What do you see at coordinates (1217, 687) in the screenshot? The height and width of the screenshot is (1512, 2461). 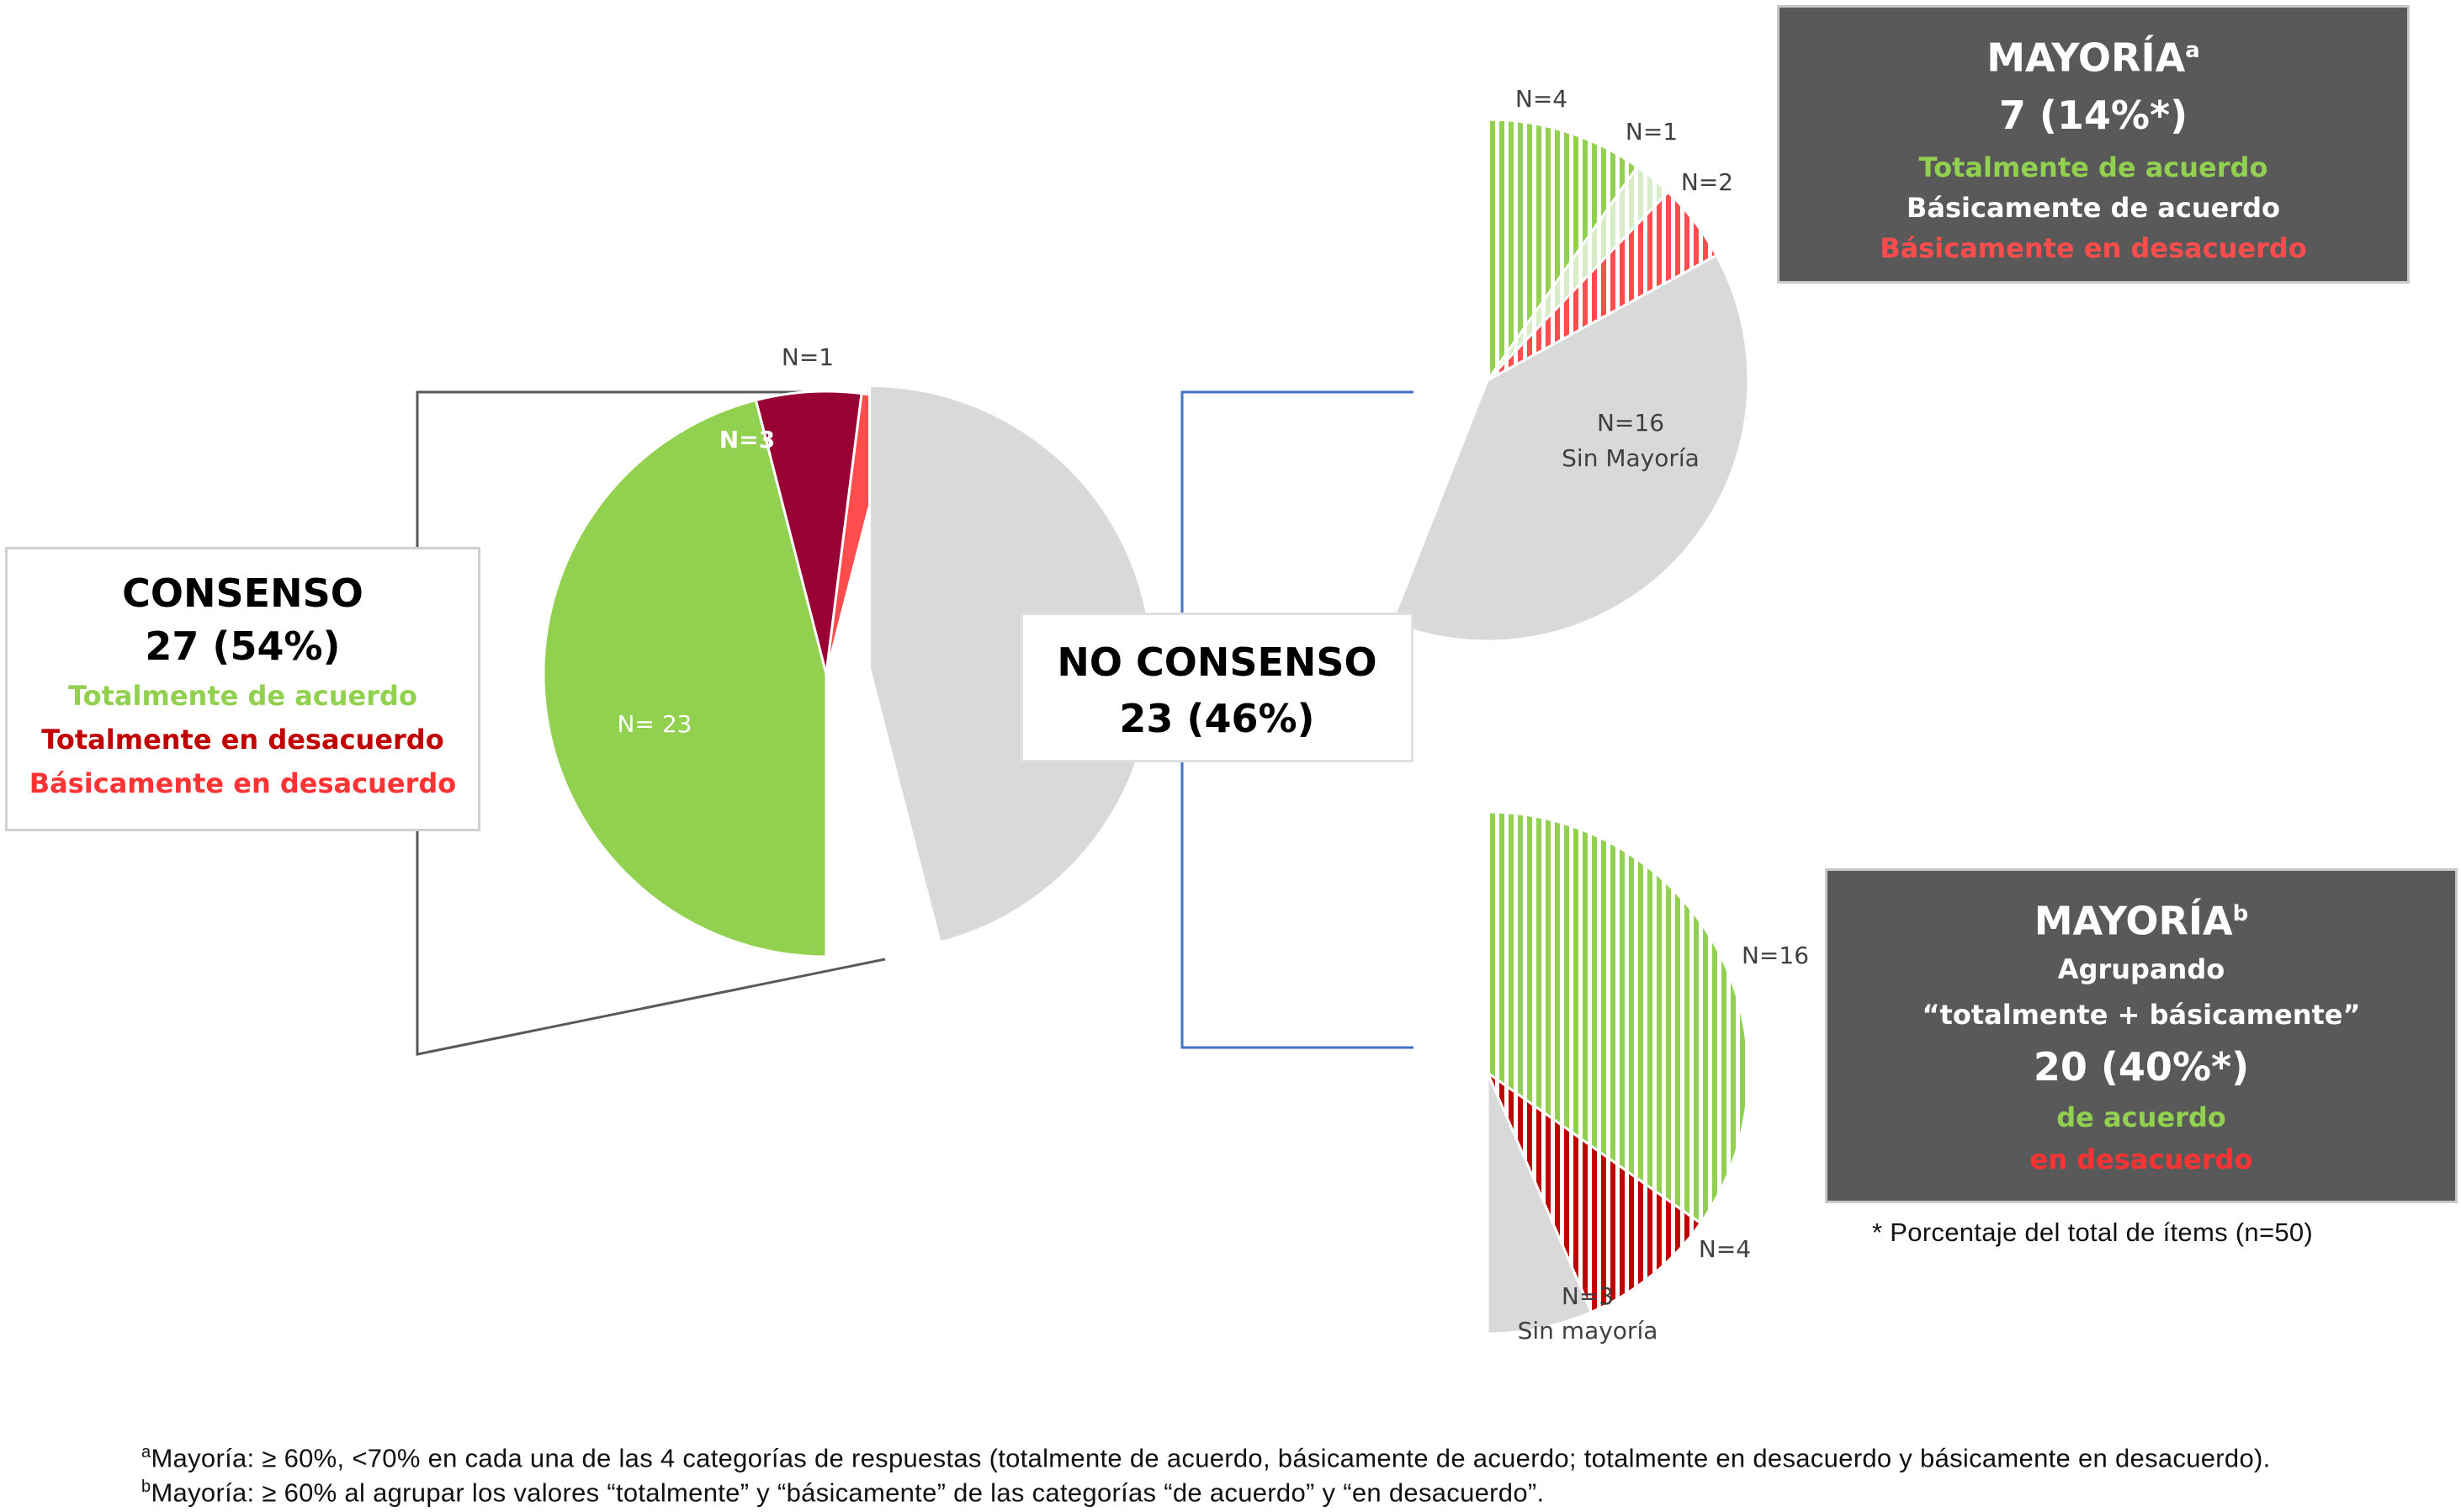 I see `no-consenso-box: NO CONSENSO 23 (46%)` at bounding box center [1217, 687].